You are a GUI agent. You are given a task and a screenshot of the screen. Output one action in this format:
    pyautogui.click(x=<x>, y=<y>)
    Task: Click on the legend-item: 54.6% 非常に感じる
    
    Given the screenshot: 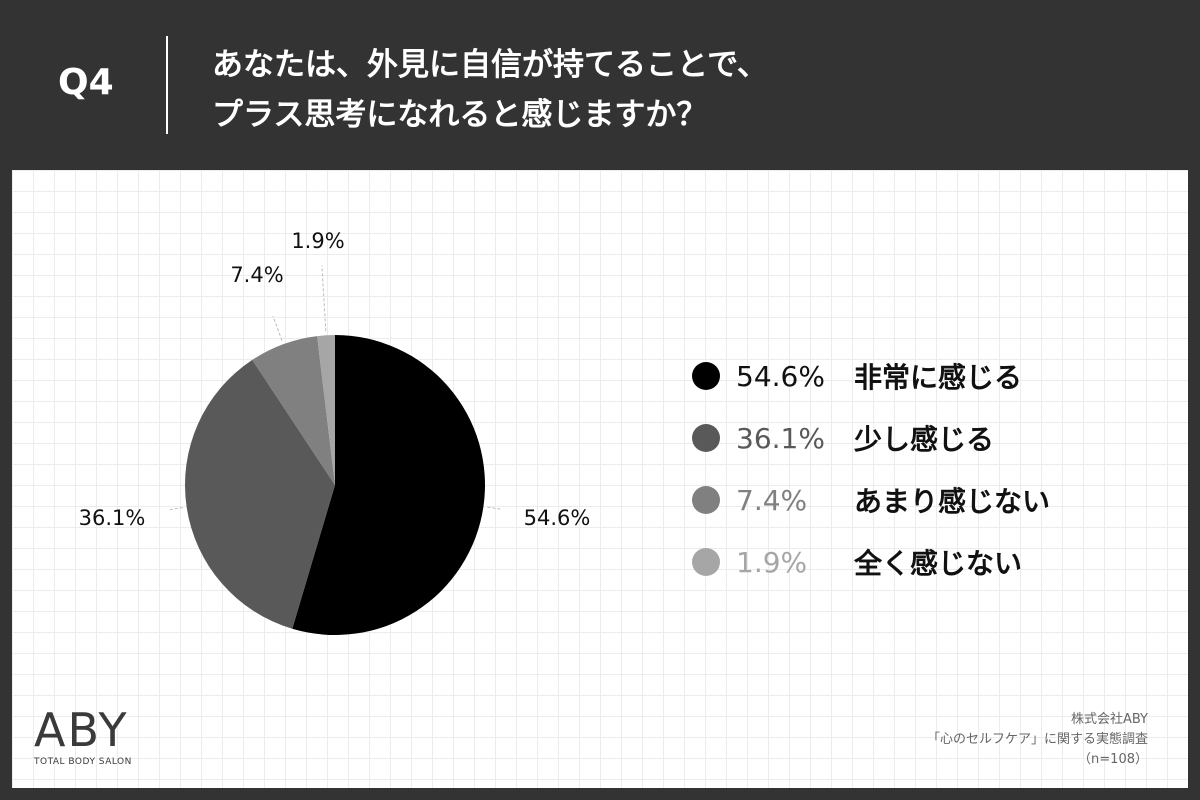 What is the action you would take?
    pyautogui.click(x=871, y=376)
    